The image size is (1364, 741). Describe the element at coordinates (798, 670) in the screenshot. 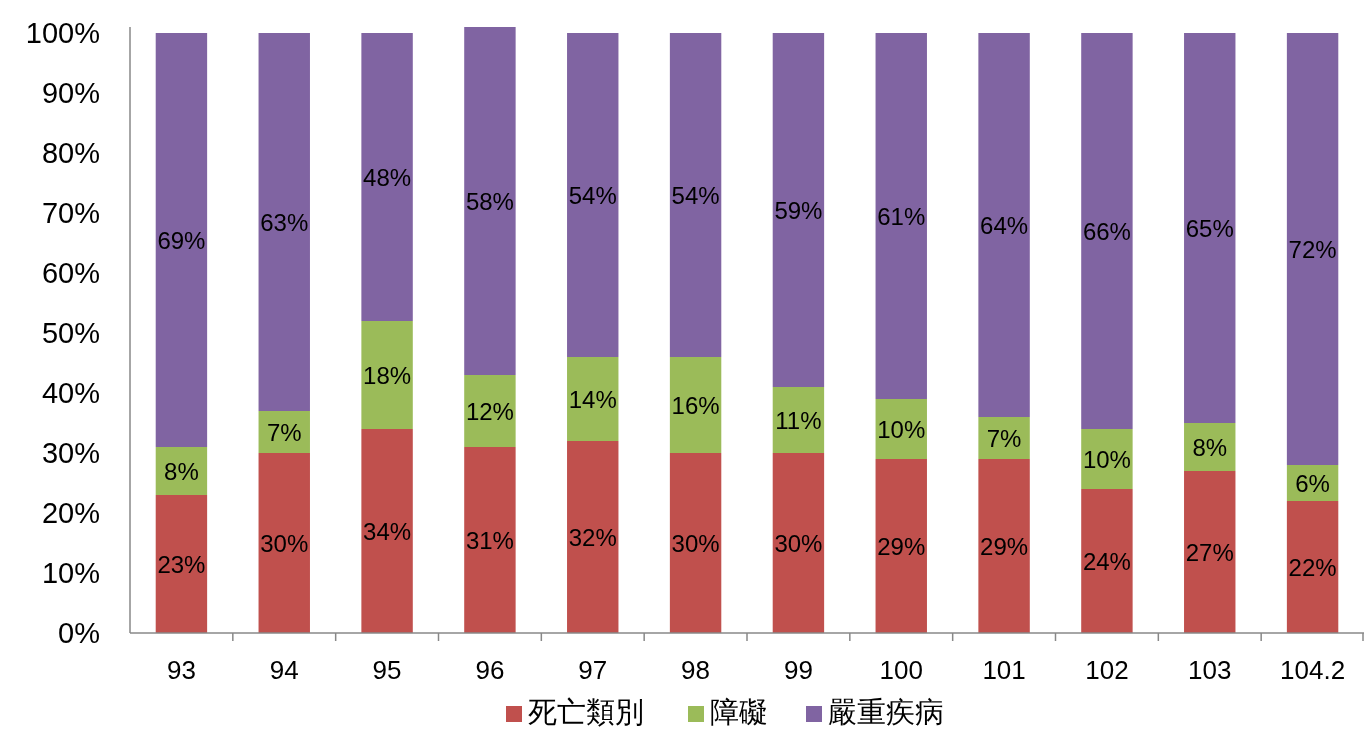

I see `x-tick-label: 99` at that location.